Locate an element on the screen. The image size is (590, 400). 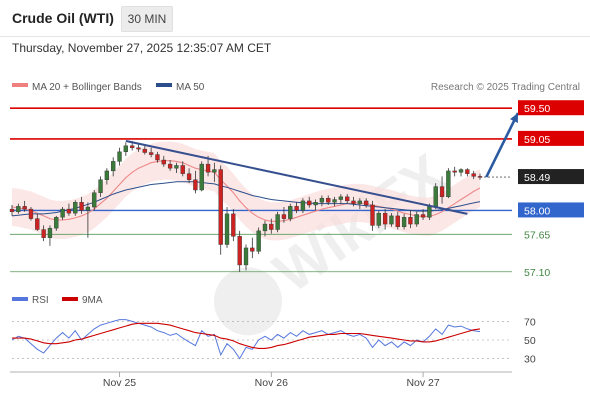
ma20-legend-swatch is located at coordinates (20, 85).